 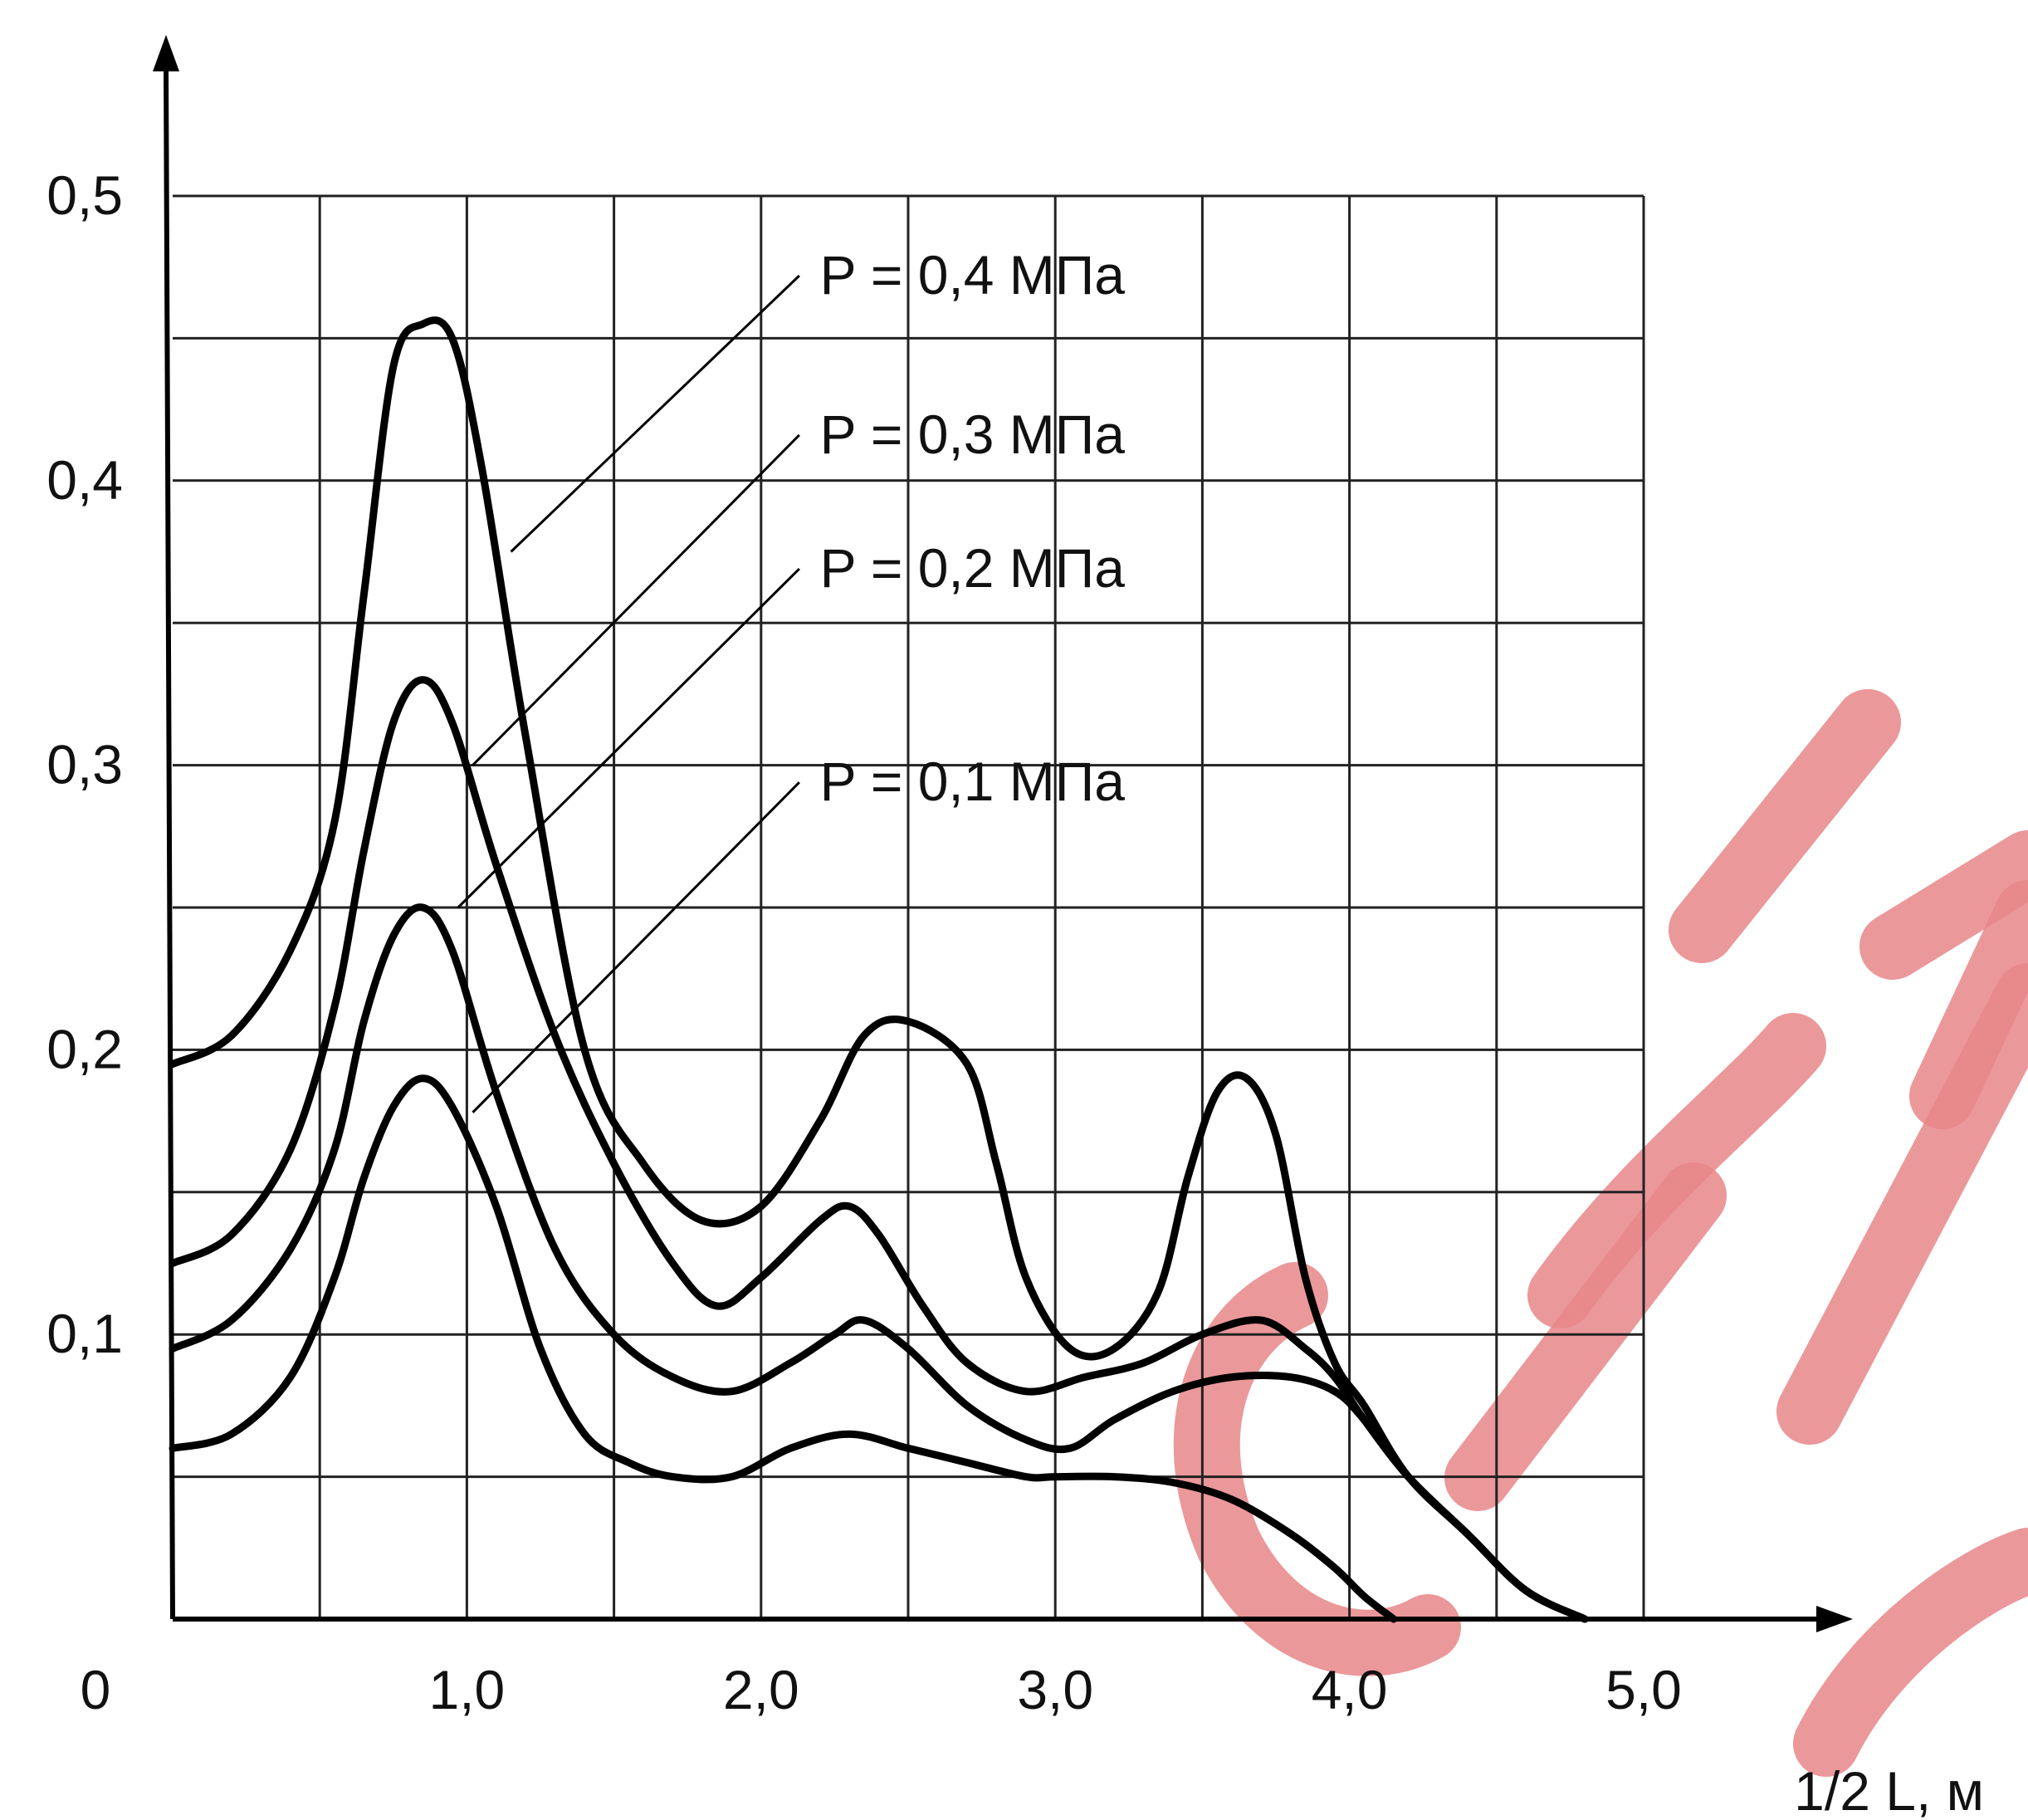 I want to click on y-tick-label: 0,1, so click(x=84, y=1333).